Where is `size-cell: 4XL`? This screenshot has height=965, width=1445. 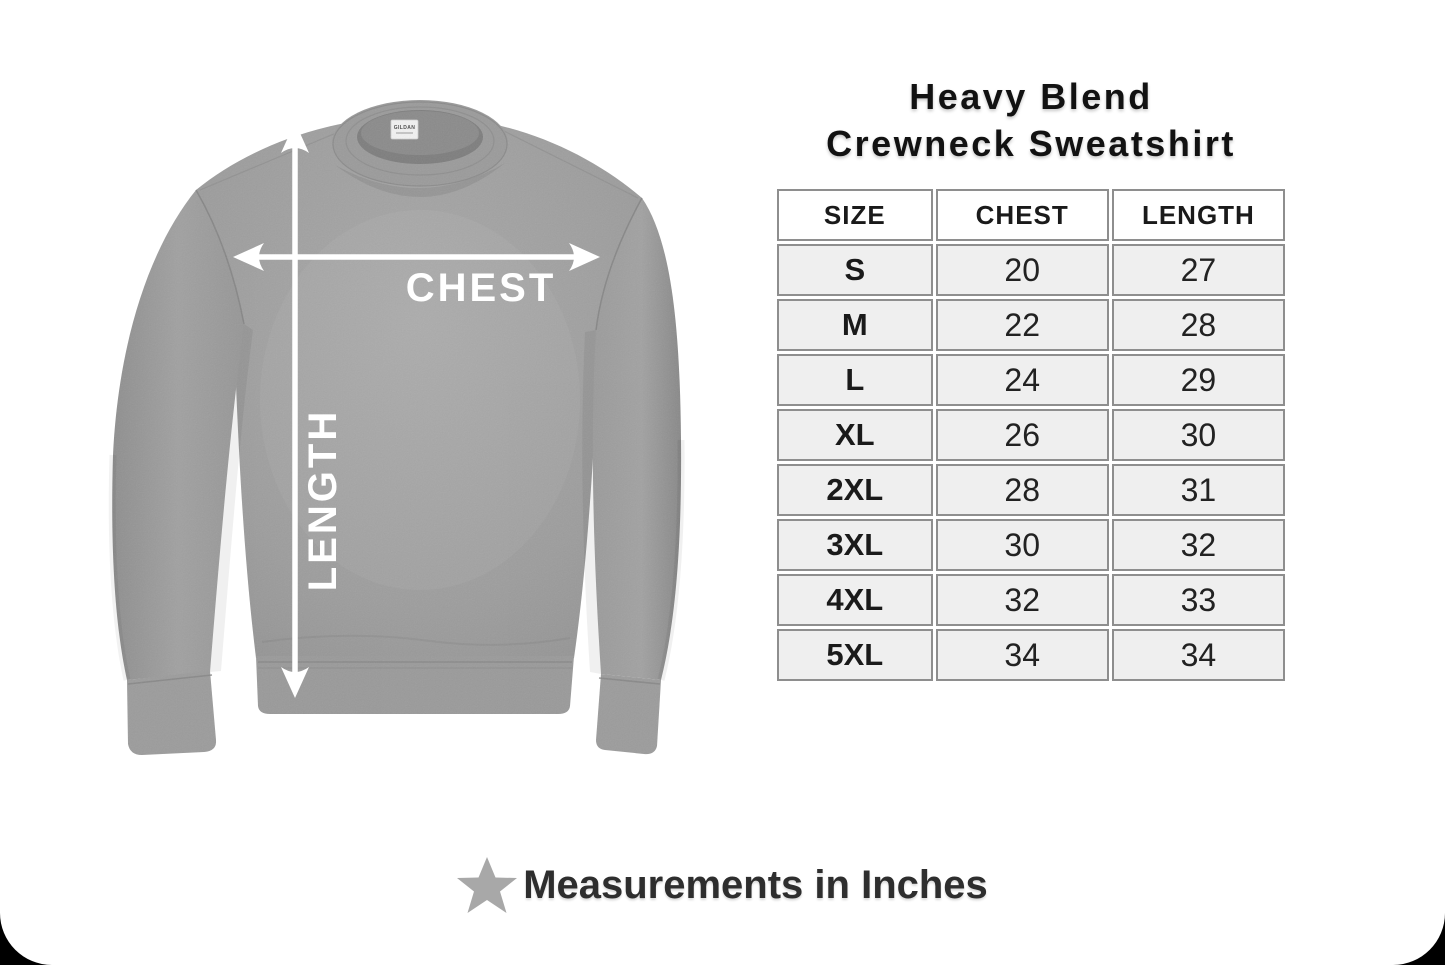 size-cell: 4XL is located at coordinates (855, 600).